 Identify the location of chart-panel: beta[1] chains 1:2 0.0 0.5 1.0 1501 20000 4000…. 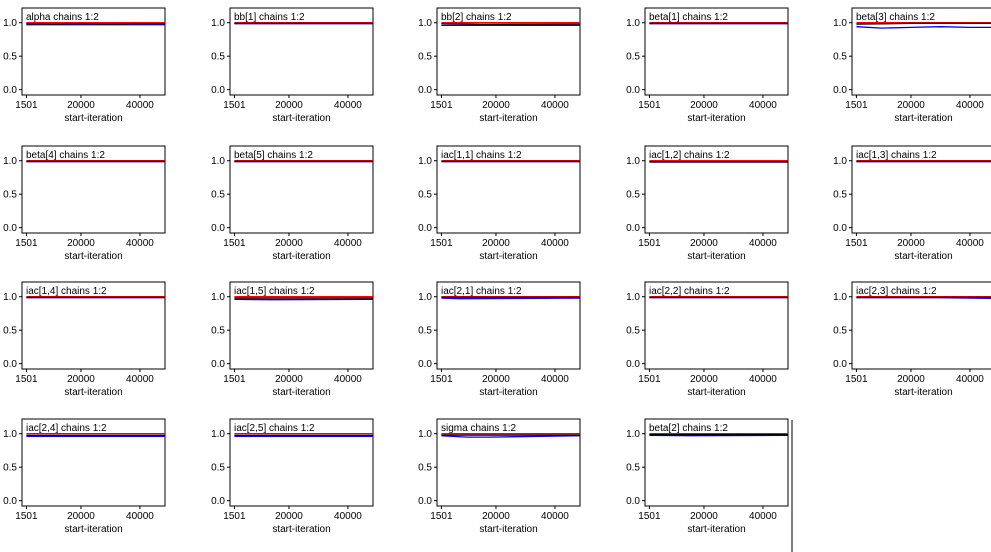
(707, 65).